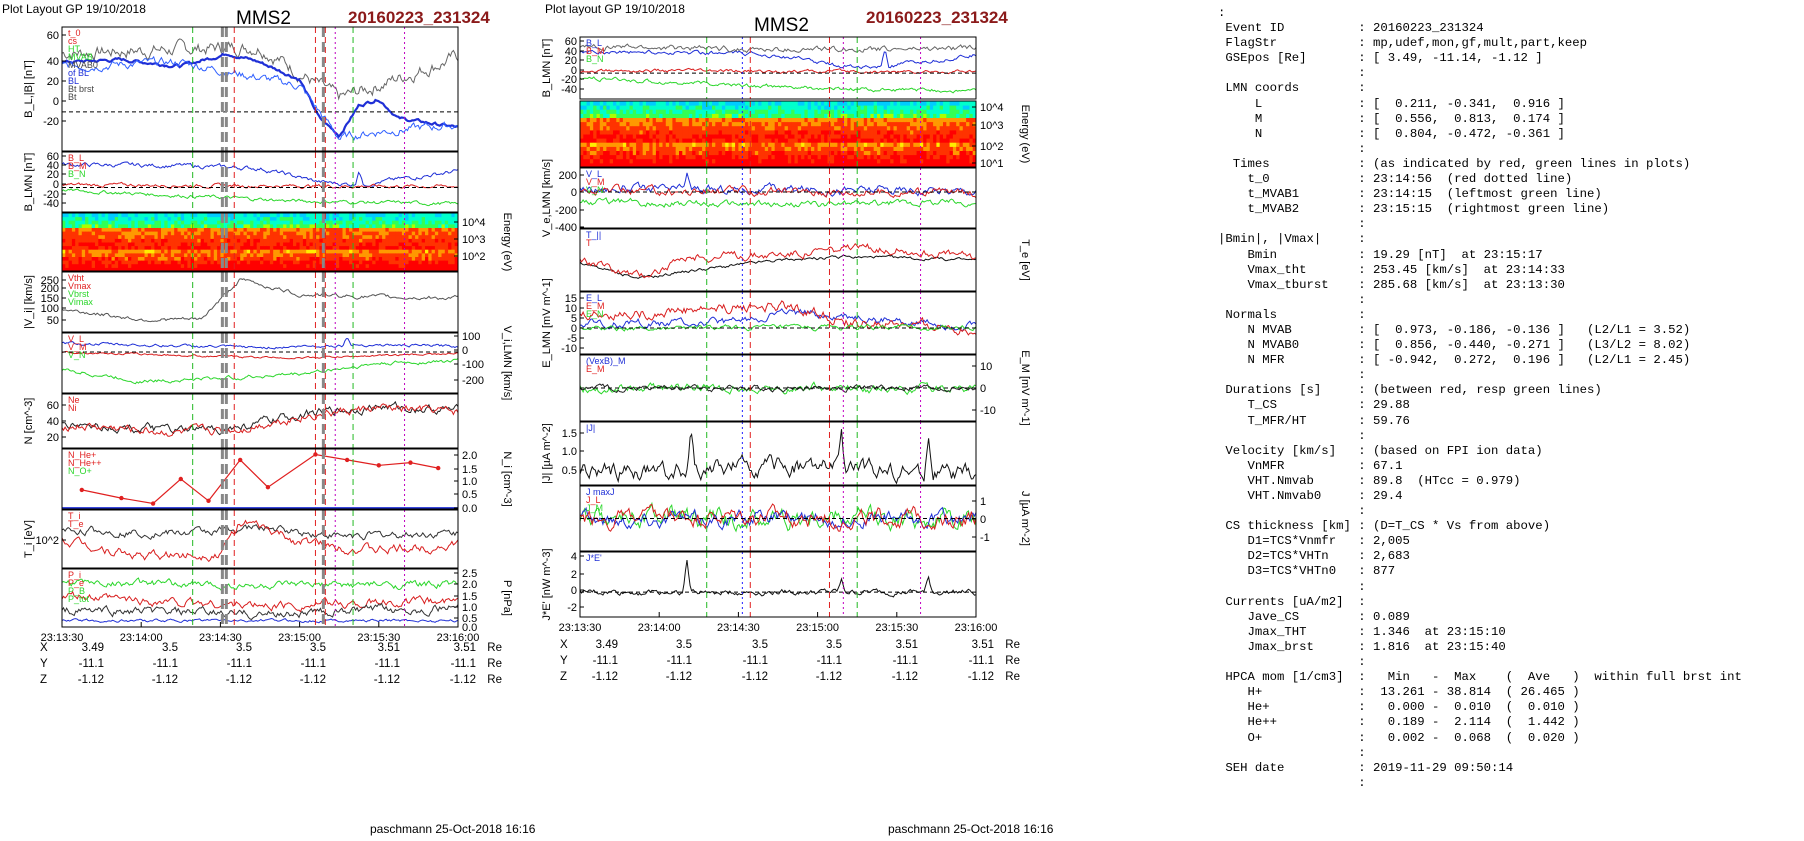 Image resolution: width=1804 pixels, height=841 pixels. I want to click on legend-entry: B_M, so click(595, 51).